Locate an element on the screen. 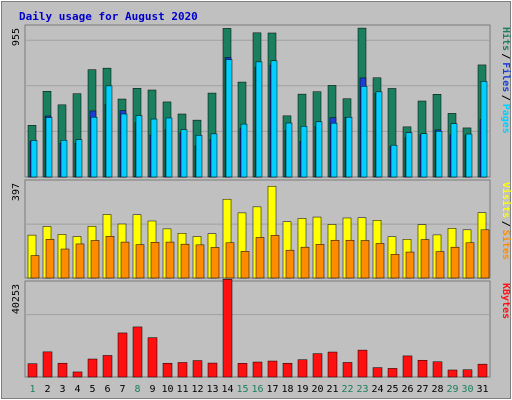  x-axis-day-label: 14 is located at coordinates (227, 389).